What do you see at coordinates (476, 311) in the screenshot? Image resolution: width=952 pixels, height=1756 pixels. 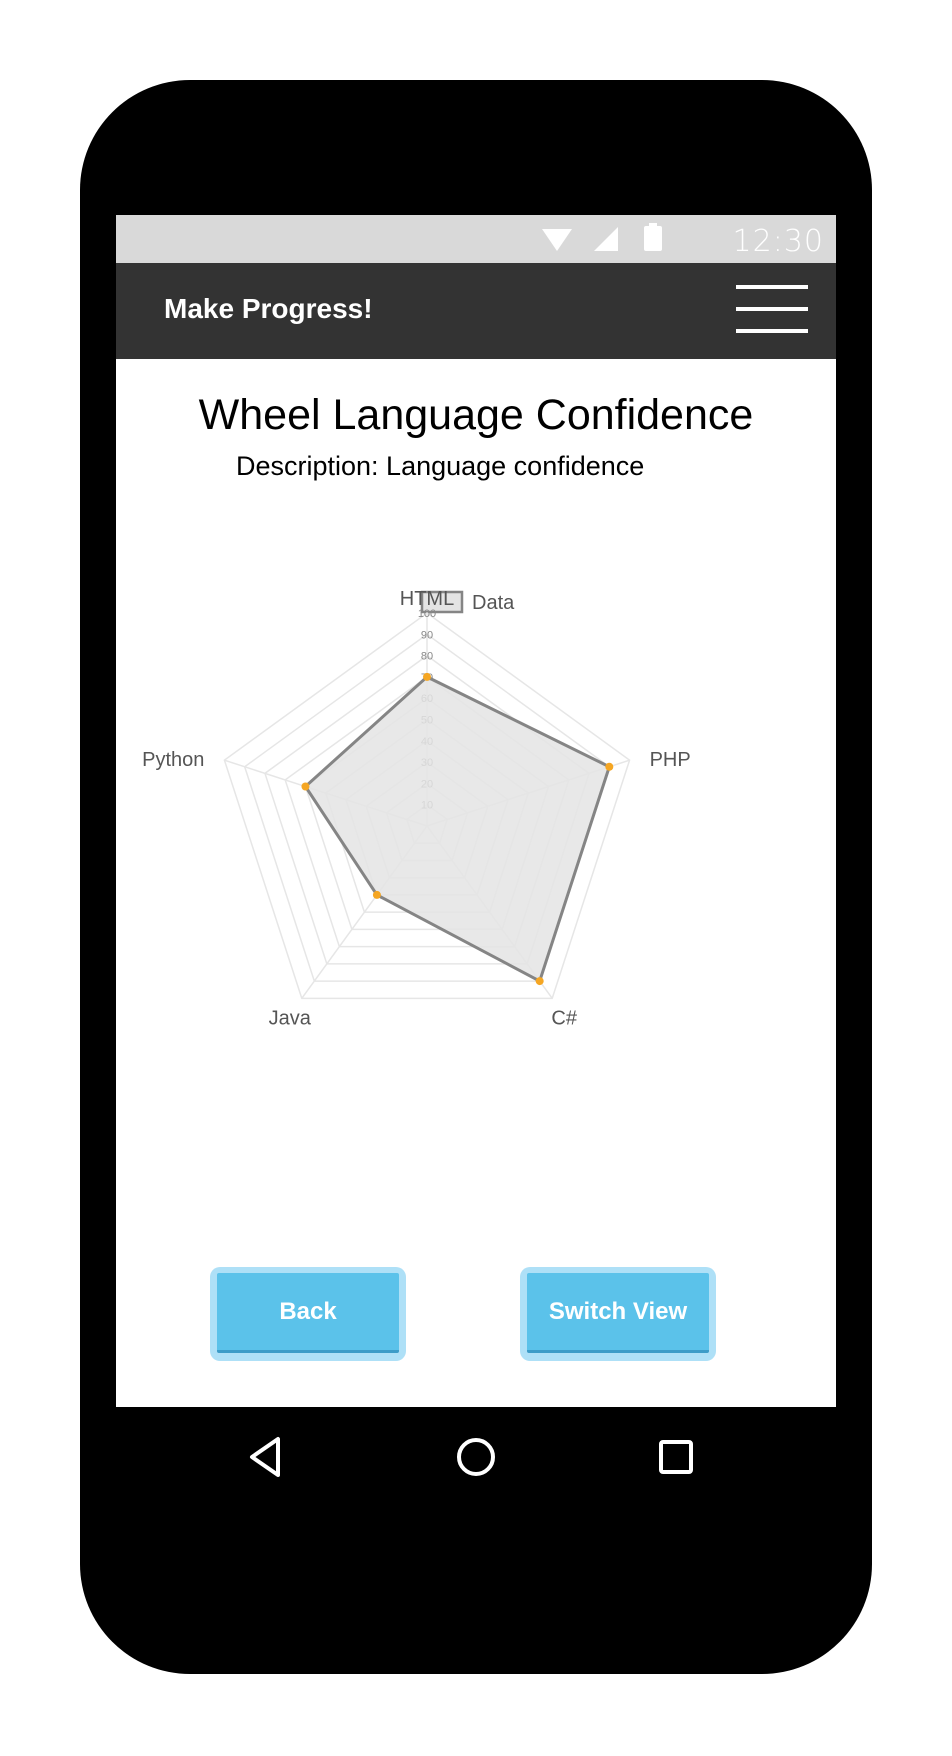 I see `app-bar: Make Progress!` at bounding box center [476, 311].